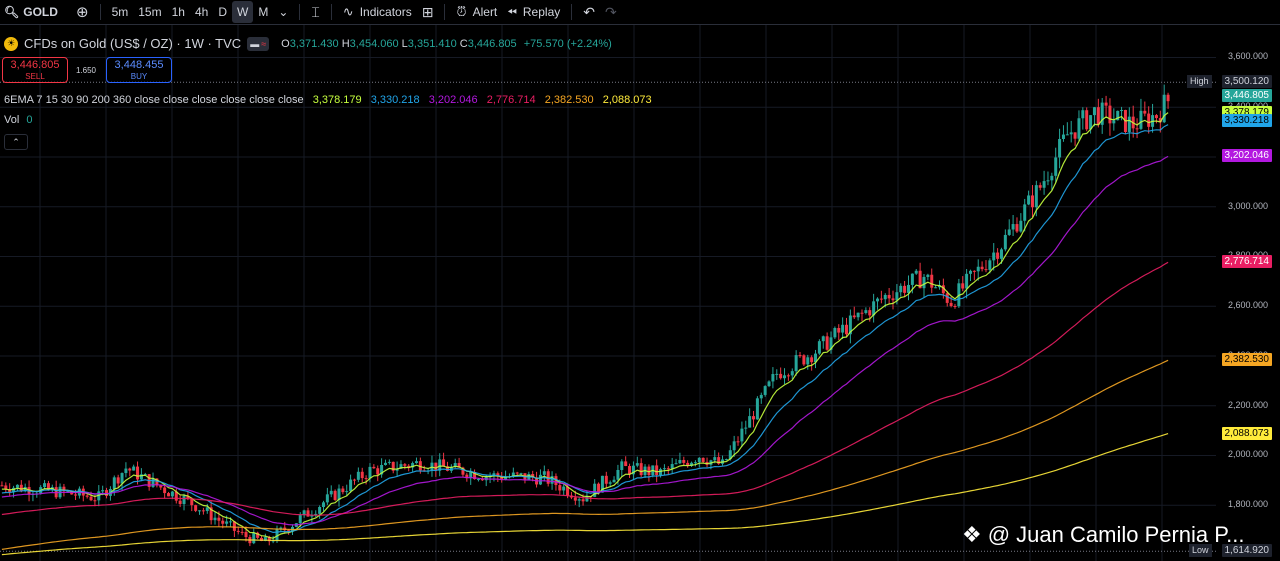 This screenshot has height=561, width=1280. Describe the element at coordinates (404, 43) in the screenshot. I see `low-label: L` at that location.